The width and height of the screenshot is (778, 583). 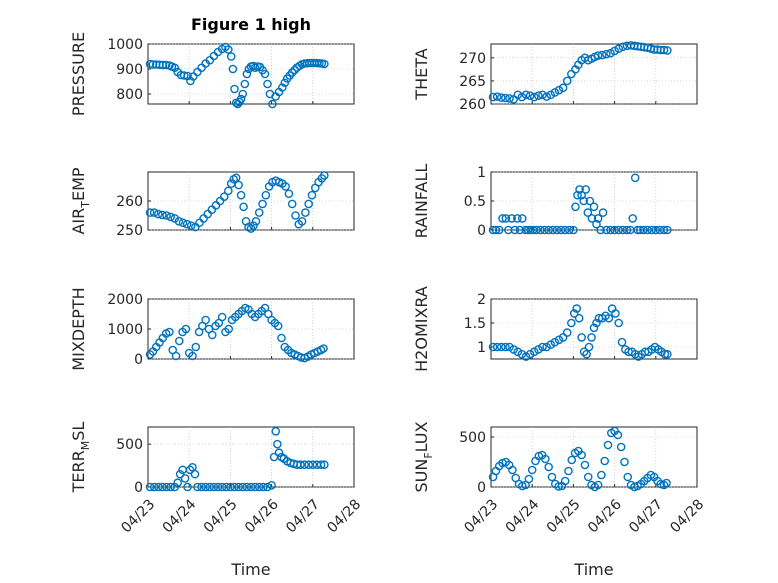 What do you see at coordinates (78, 471) in the screenshot?
I see `y-axis-label-main: TERR` at bounding box center [78, 471].